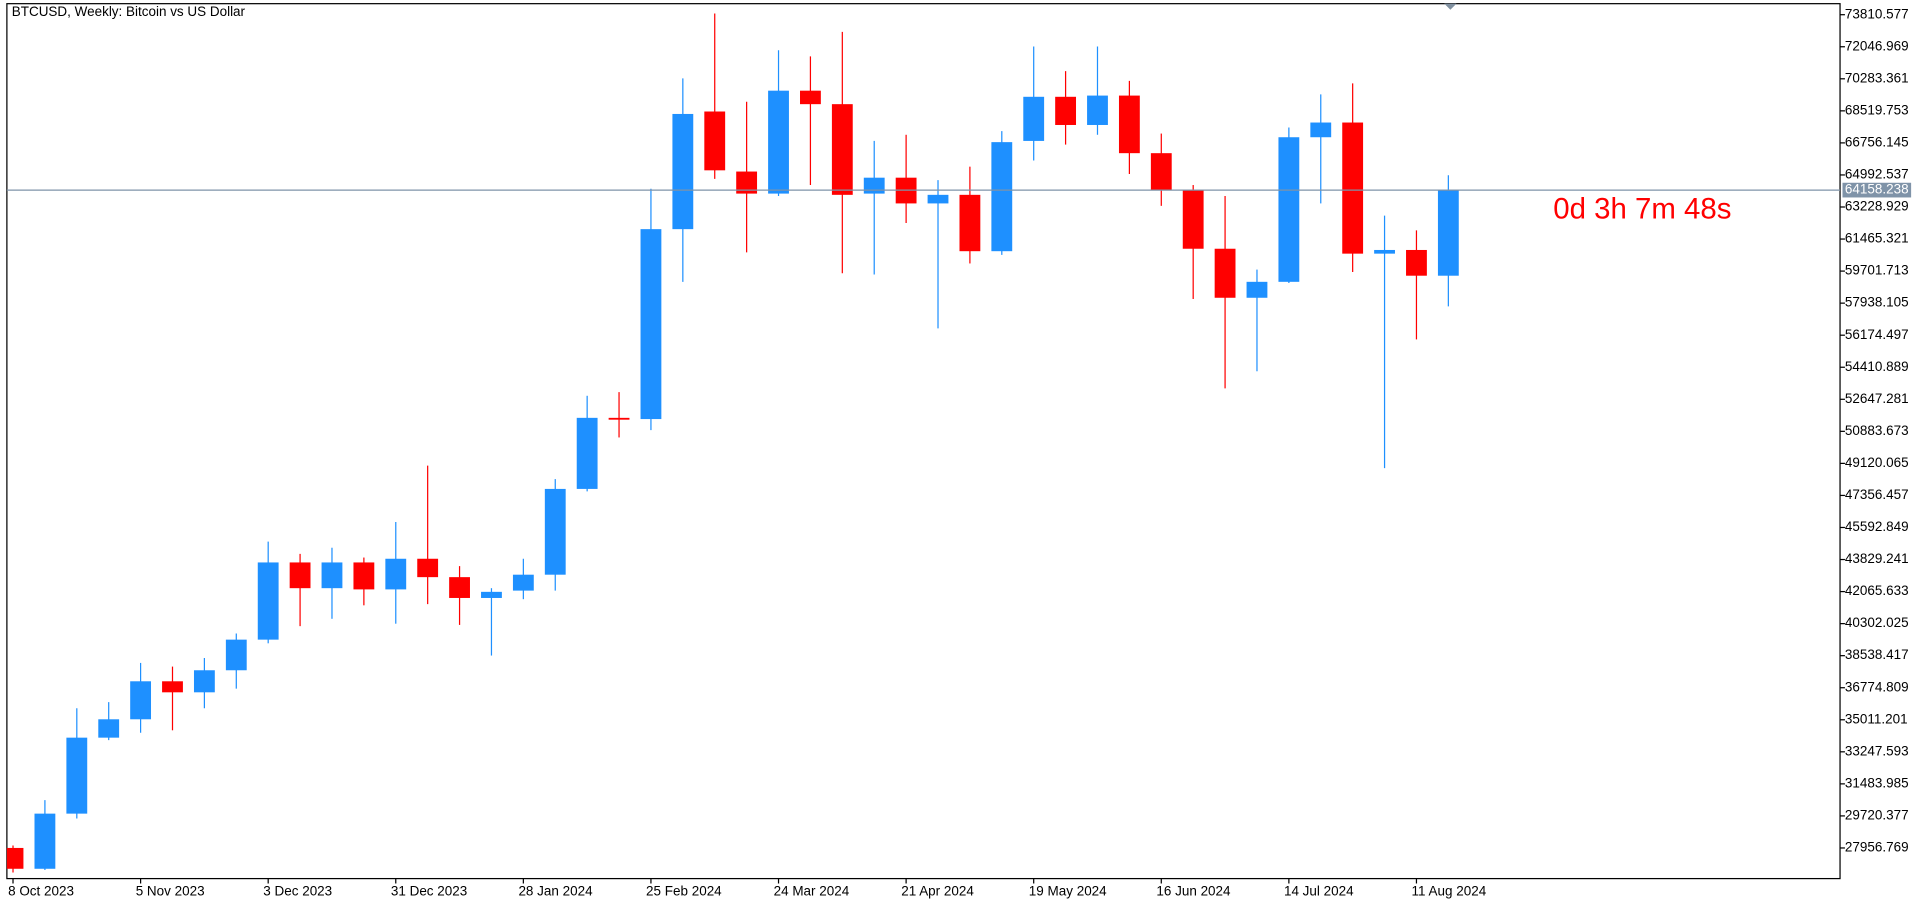 Image resolution: width=1918 pixels, height=908 pixels. Describe the element at coordinates (1877, 750) in the screenshot. I see `y-tick-label: 33247.593` at that location.